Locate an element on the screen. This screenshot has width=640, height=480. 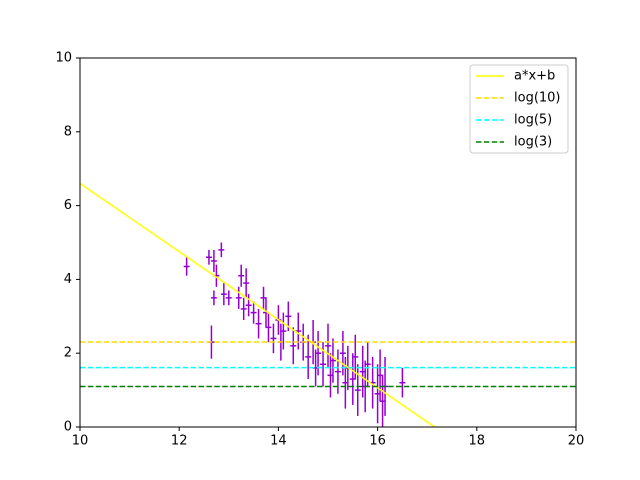
legend-label: log(5) is located at coordinates (533, 120).